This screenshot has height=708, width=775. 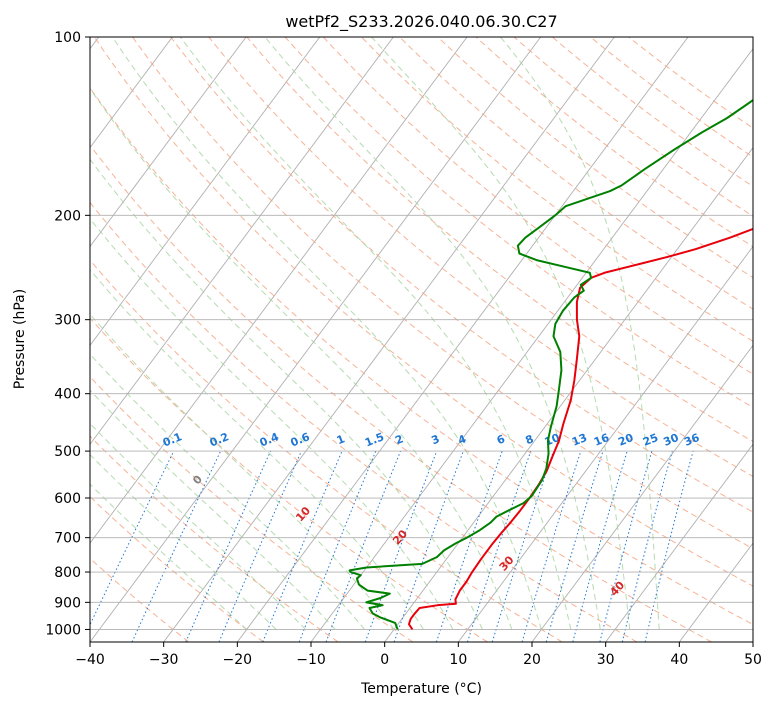 I want to click on mixing-ratio-label: 36, so click(x=691, y=440).